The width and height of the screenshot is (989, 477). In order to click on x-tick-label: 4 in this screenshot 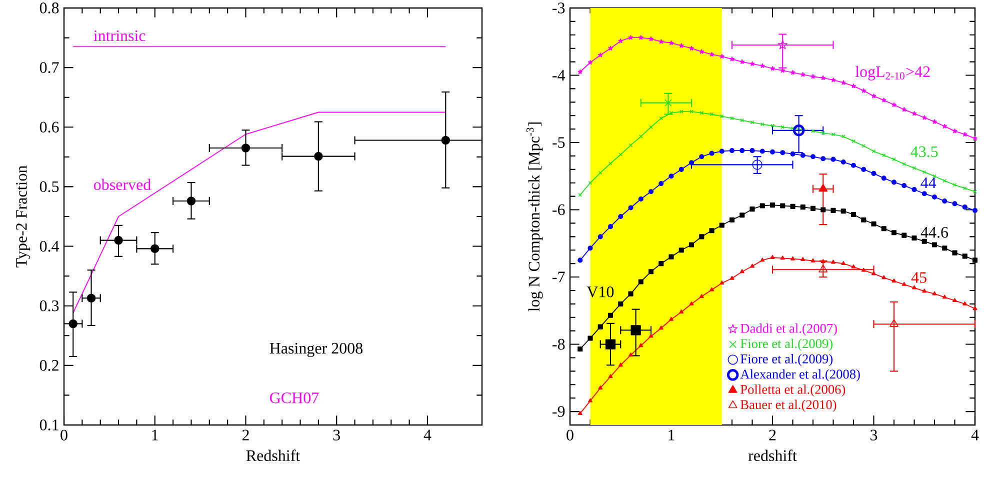, I will do `click(975, 435)`.